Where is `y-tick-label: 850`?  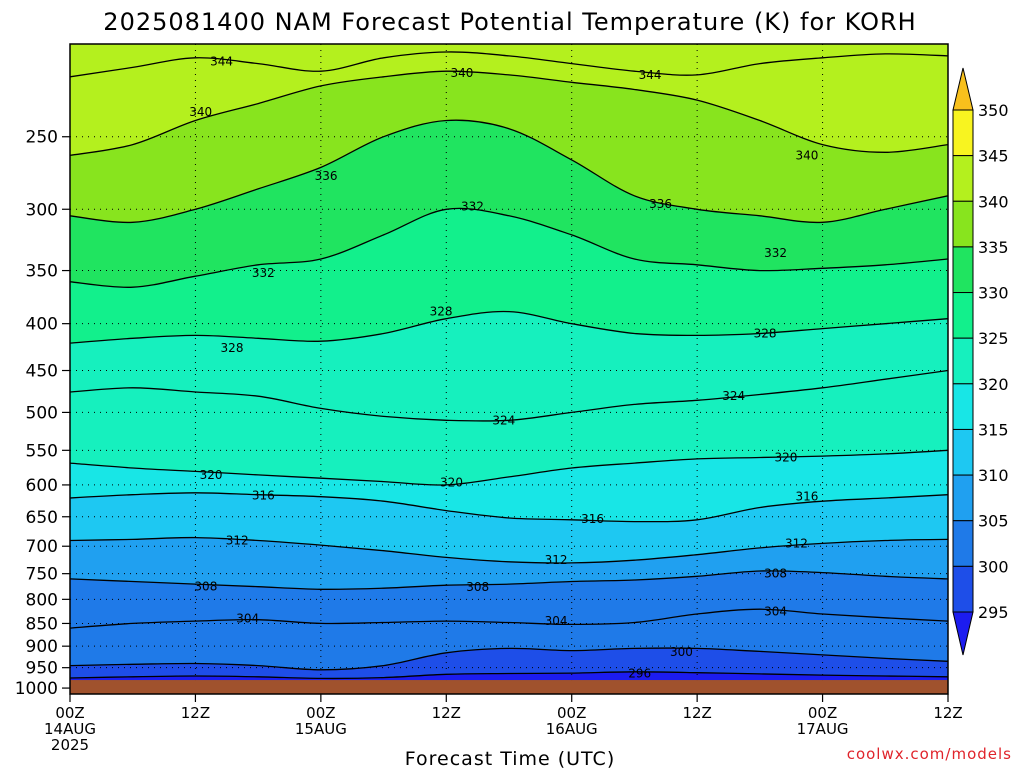
y-tick-label: 850 is located at coordinates (42, 624).